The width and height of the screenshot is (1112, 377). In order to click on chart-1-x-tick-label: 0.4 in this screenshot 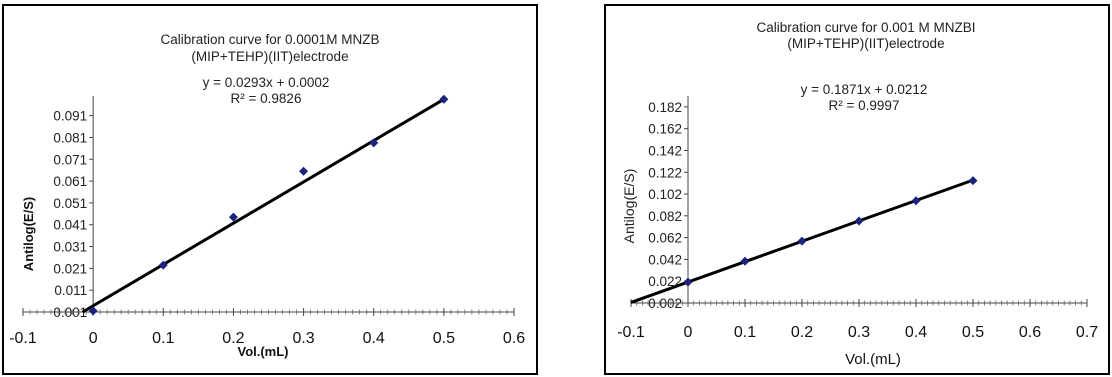, I will do `click(374, 338)`.